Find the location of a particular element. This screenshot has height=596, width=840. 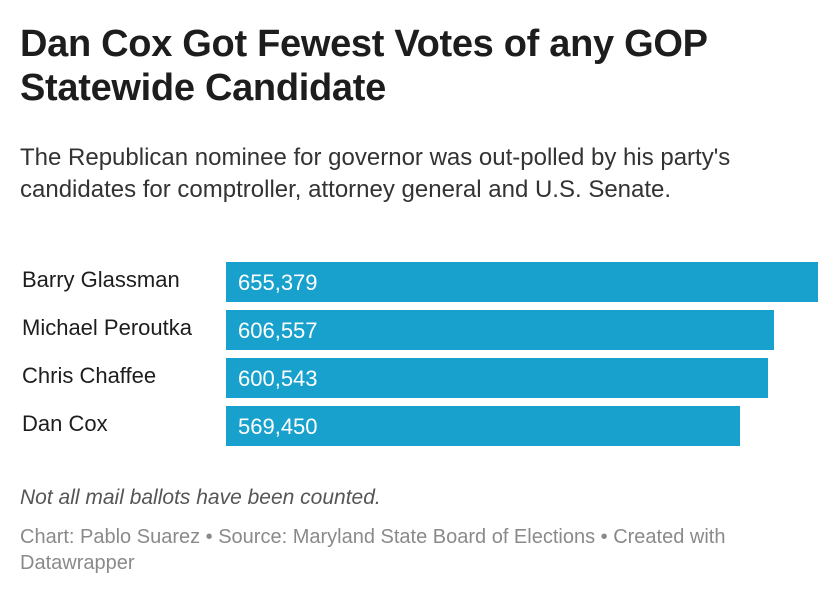

bar-track: 655,379 is located at coordinates (522, 282).